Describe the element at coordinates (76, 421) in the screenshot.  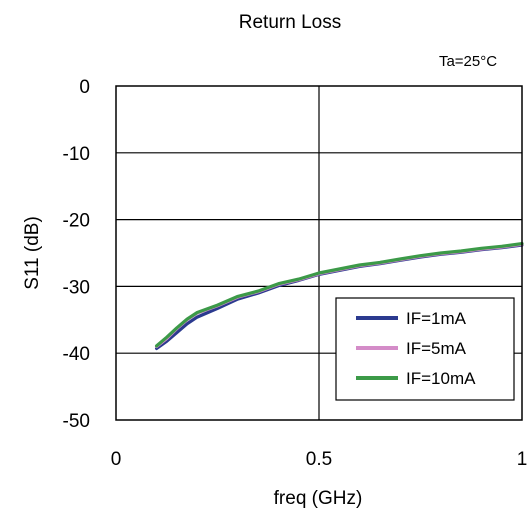
I see `y-tick-label: -50` at that location.